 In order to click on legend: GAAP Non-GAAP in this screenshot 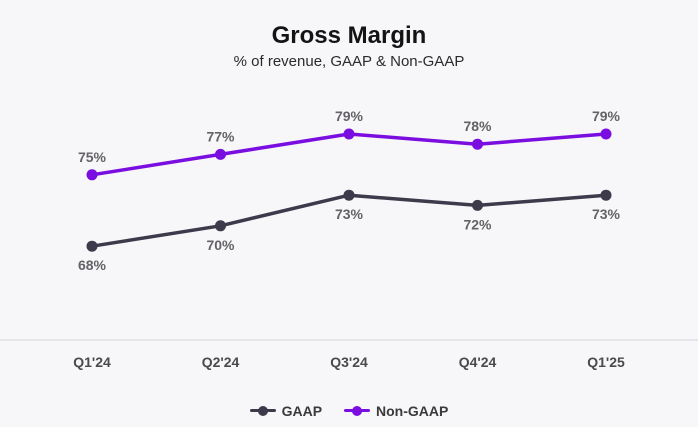, I will do `click(349, 409)`.